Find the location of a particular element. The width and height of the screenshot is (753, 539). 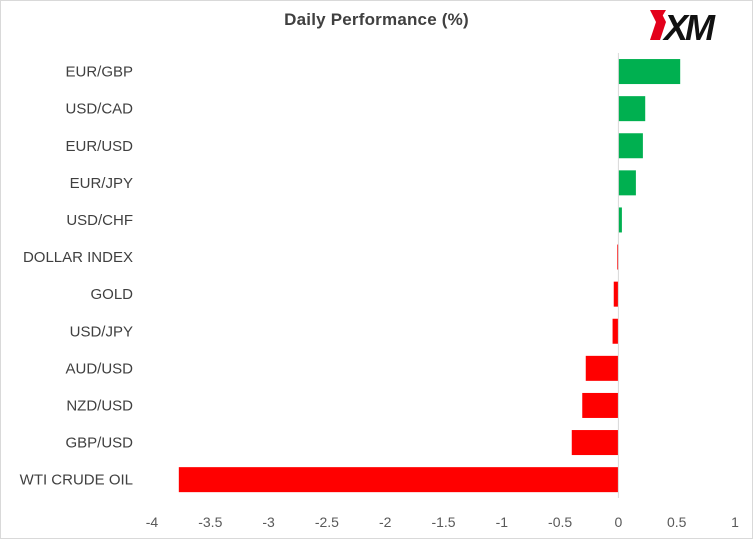

category-label: USD/JPY is located at coordinates (101, 331).